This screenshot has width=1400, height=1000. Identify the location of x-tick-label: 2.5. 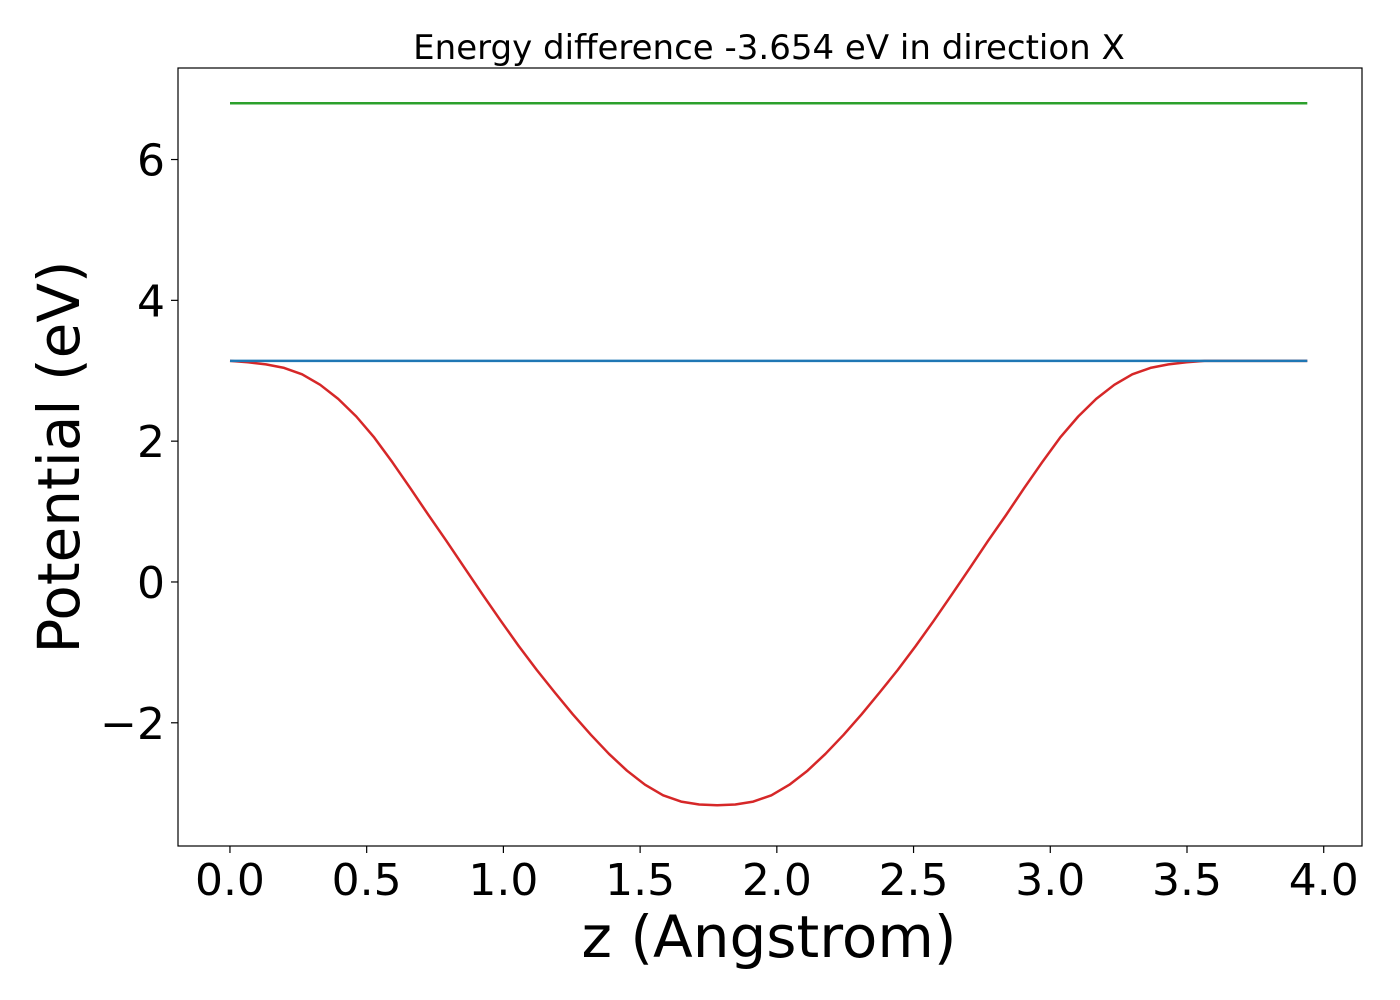
(914, 880).